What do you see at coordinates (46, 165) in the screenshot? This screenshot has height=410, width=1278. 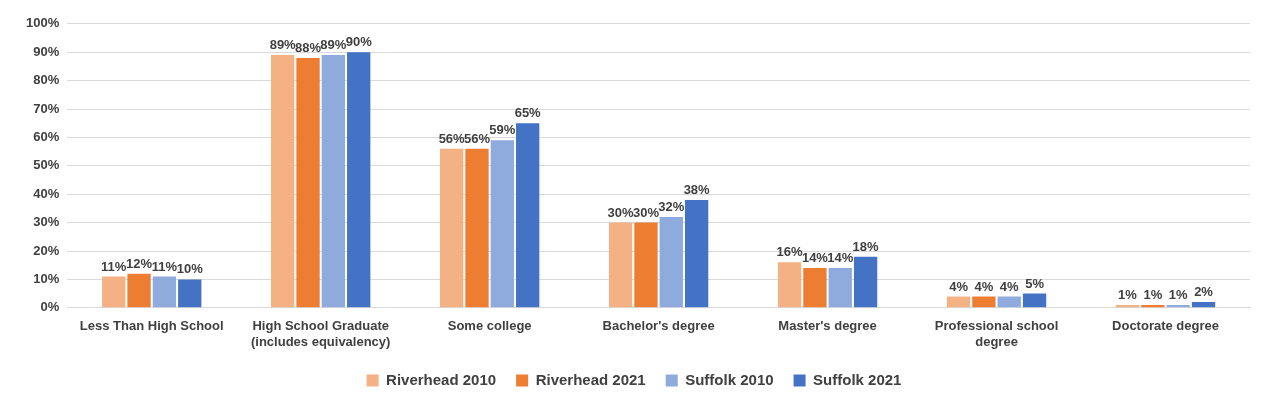 I see `y-tick-label: 50%` at bounding box center [46, 165].